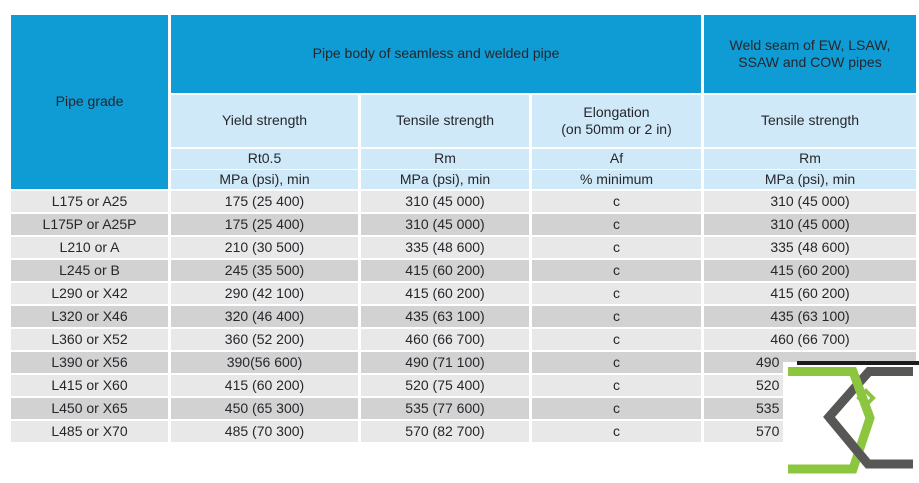 The width and height of the screenshot is (919, 483). I want to click on tensile-strength-header: Tensile strength, so click(445, 121).